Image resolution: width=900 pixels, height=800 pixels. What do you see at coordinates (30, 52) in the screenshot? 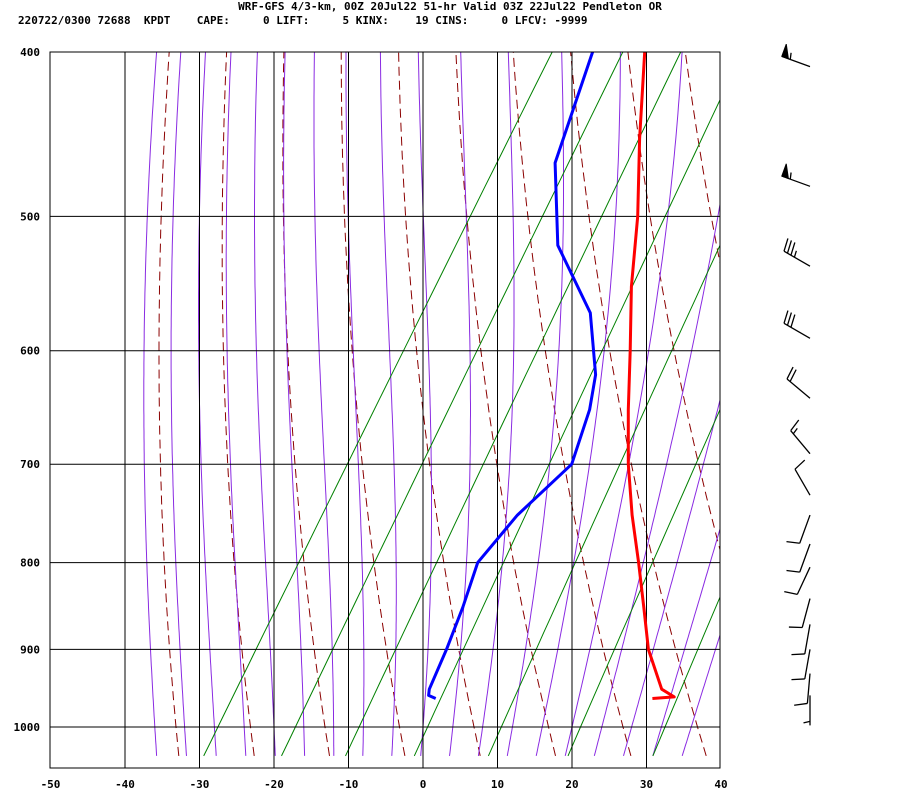
I see `pressure-tick-label: 400` at bounding box center [30, 52].